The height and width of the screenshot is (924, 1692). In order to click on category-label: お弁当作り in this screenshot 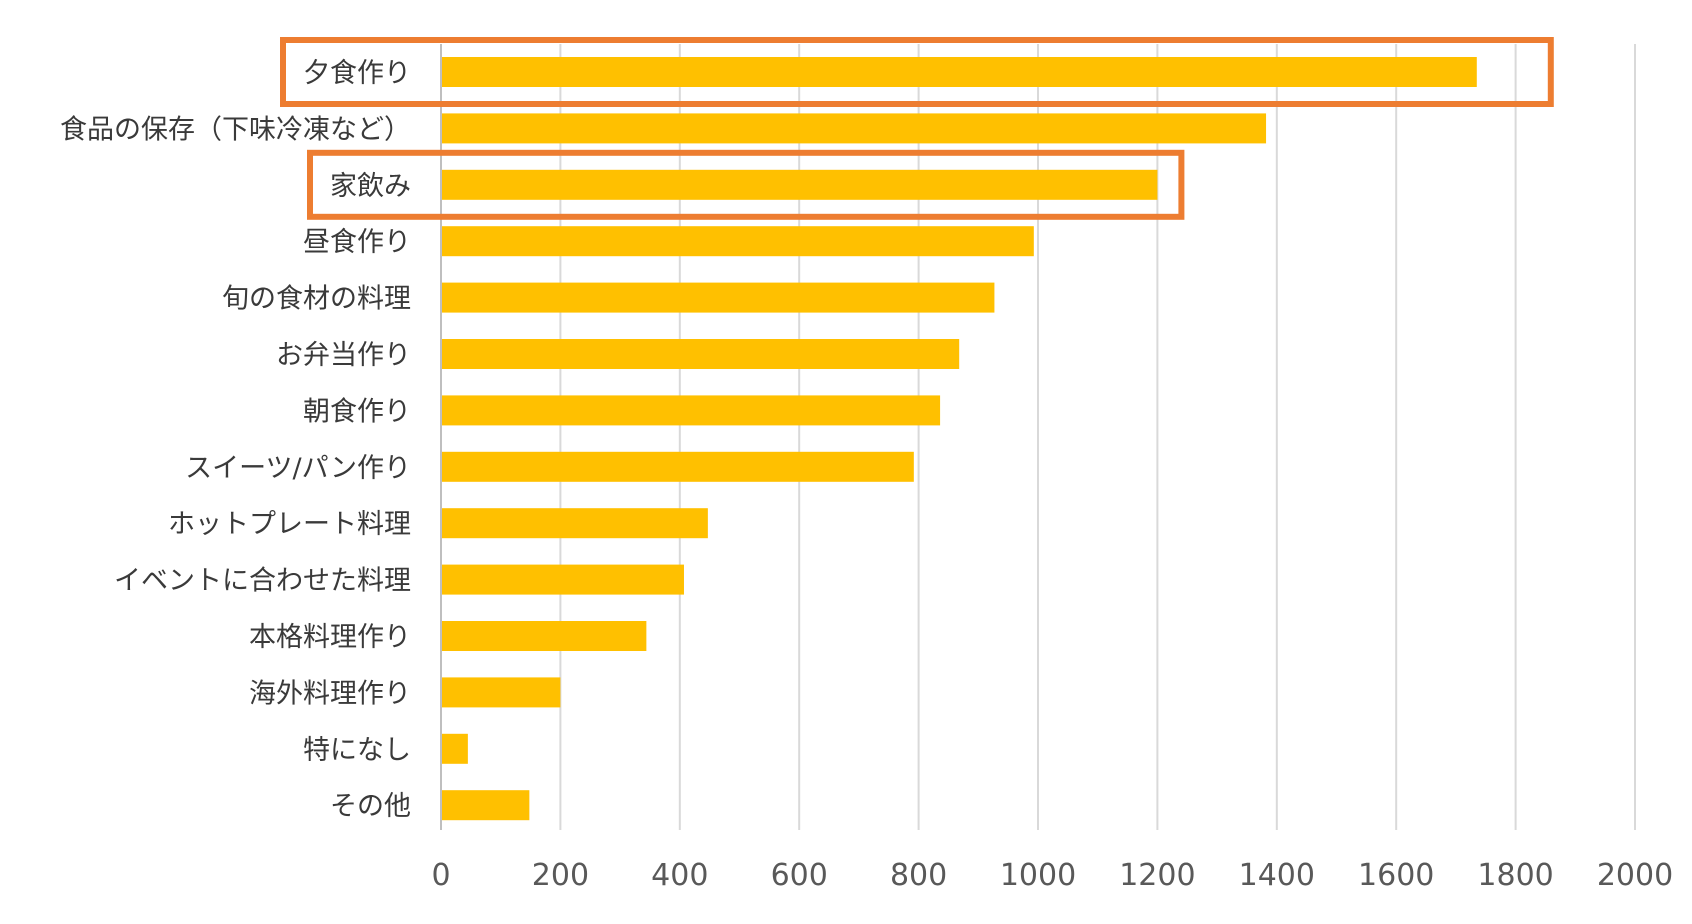, I will do `click(343, 355)`.